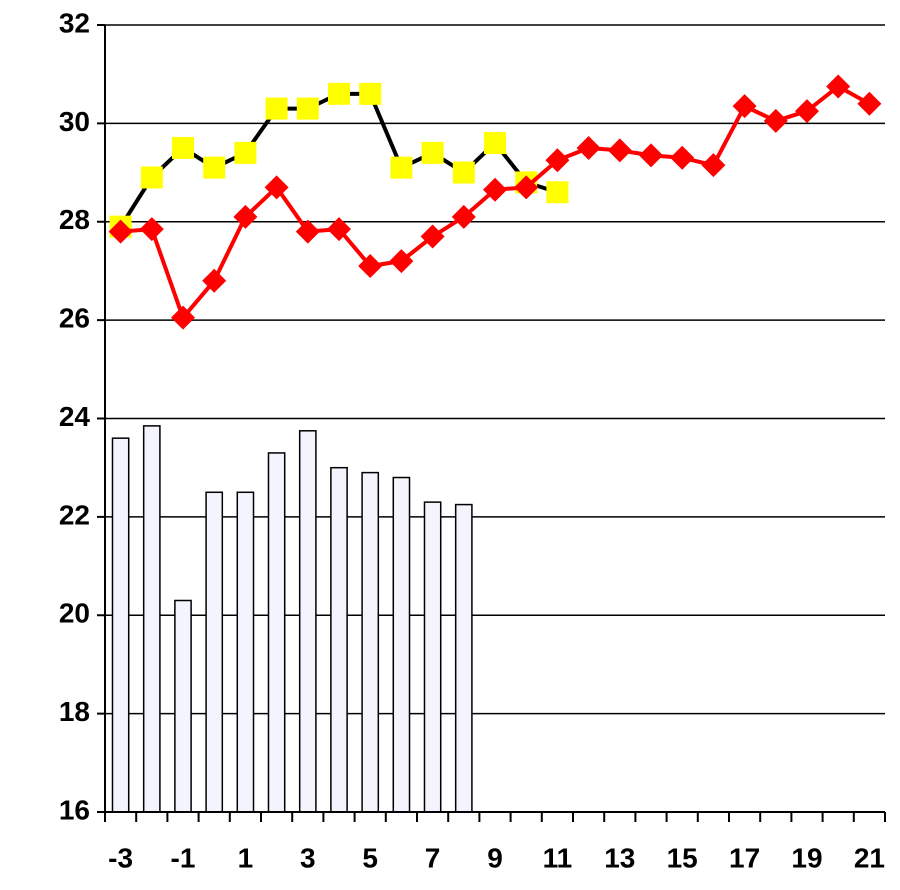 The height and width of the screenshot is (890, 900). What do you see at coordinates (183, 857) in the screenshot?
I see `x-tick-label: -1` at bounding box center [183, 857].